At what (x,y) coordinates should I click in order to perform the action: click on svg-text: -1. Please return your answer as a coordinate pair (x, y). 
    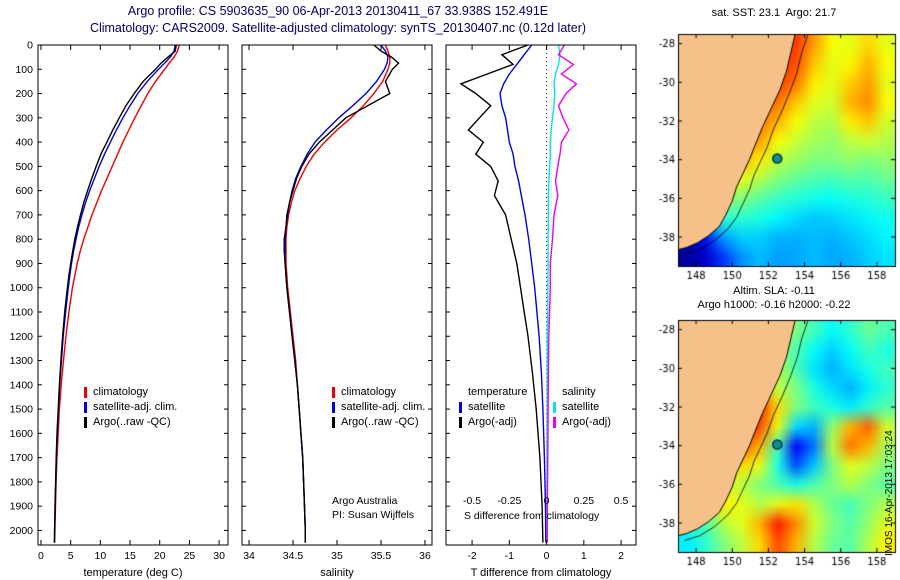
    Looking at the image, I should click on (509, 556).